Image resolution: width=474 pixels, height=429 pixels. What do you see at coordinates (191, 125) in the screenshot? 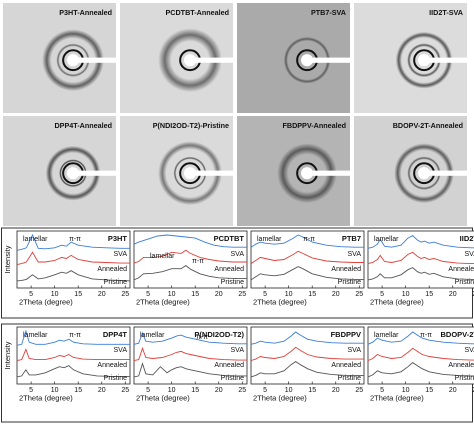
I see `pattern-label: P(NDI2OD-T2)-Pristine` at bounding box center [191, 125].